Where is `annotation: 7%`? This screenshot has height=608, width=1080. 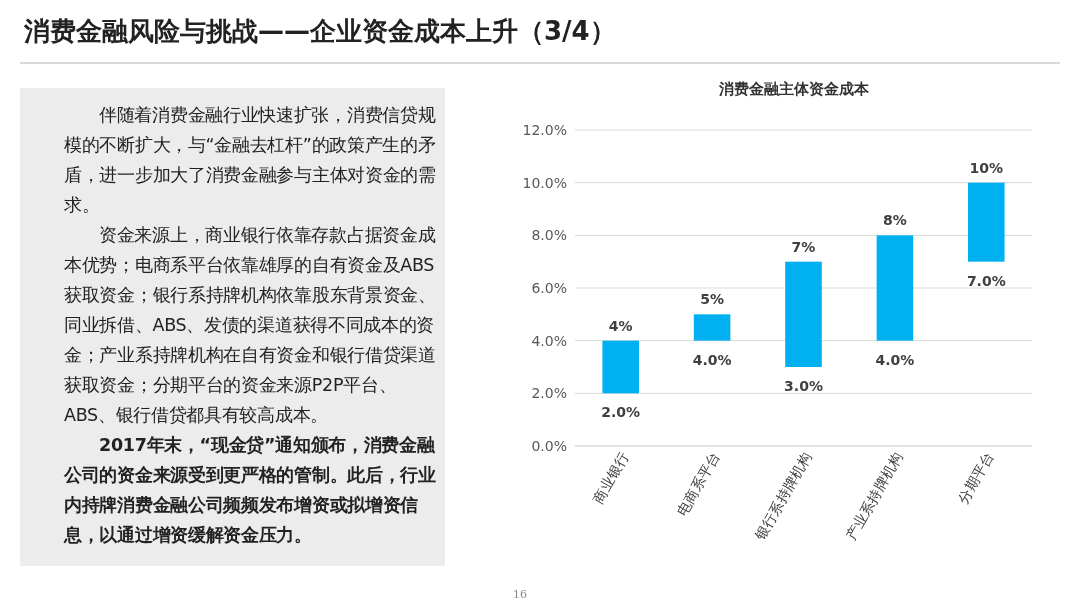 annotation: 7% is located at coordinates (803, 246).